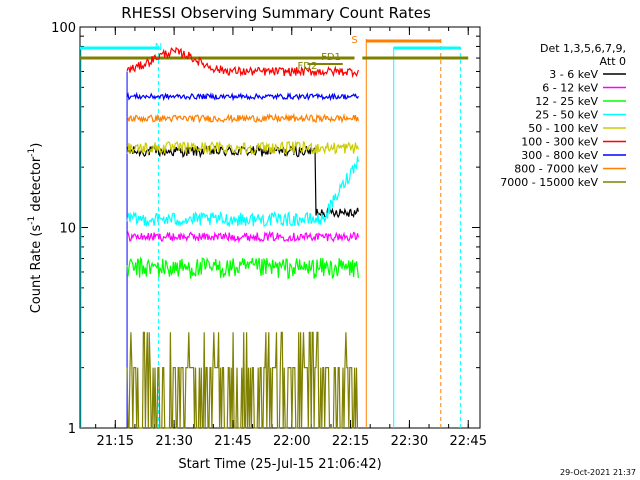 Image resolution: width=640 pixels, height=480 pixels. What do you see at coordinates (350, 441) in the screenshot?
I see `x-tick-label-4: 22:15` at bounding box center [350, 441].